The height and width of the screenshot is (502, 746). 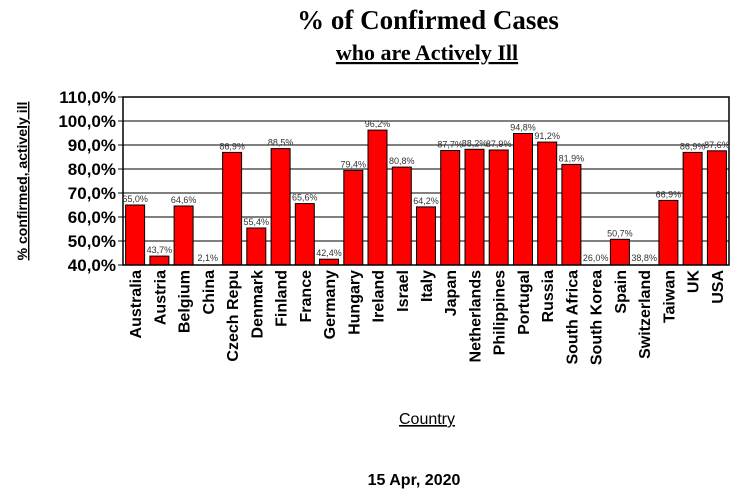 What do you see at coordinates (92, 193) in the screenshot?
I see `y-tick-label: 70,0%` at bounding box center [92, 193].